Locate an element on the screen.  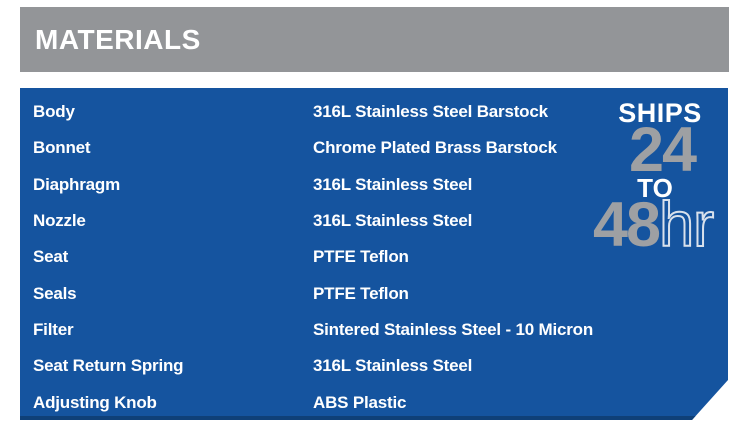
table-row: Seat Return Spring 316L Stainless Steel is located at coordinates (374, 366).